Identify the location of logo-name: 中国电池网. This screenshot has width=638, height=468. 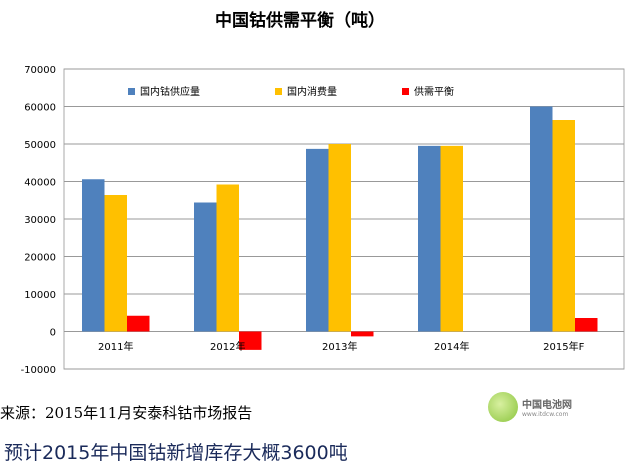
(547, 405).